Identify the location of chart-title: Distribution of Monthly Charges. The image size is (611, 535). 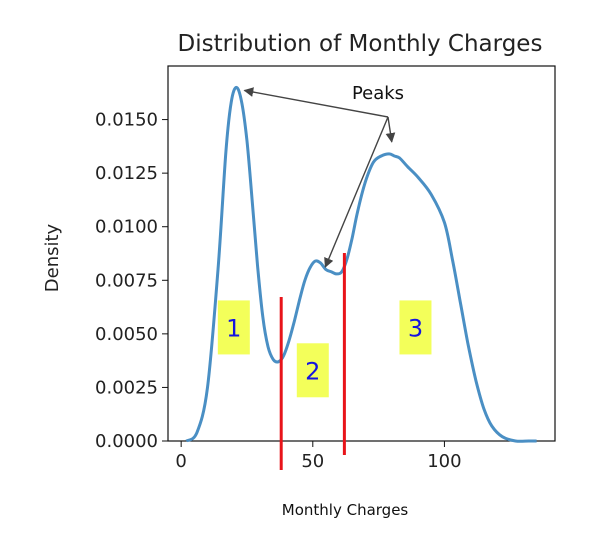
(360, 44).